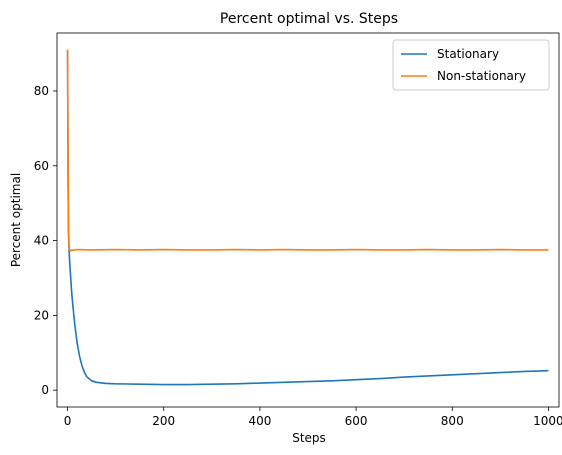 This screenshot has height=455, width=562. I want to click on chart-title: Percent optimal vs. Steps, so click(309, 19).